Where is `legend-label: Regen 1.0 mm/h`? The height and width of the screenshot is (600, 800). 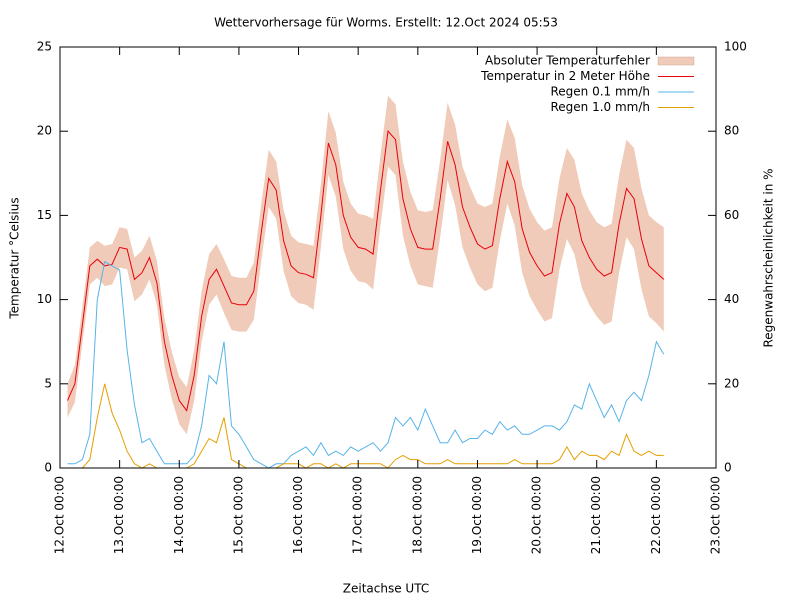 legend-label: Regen 1.0 mm/h is located at coordinates (600, 107).